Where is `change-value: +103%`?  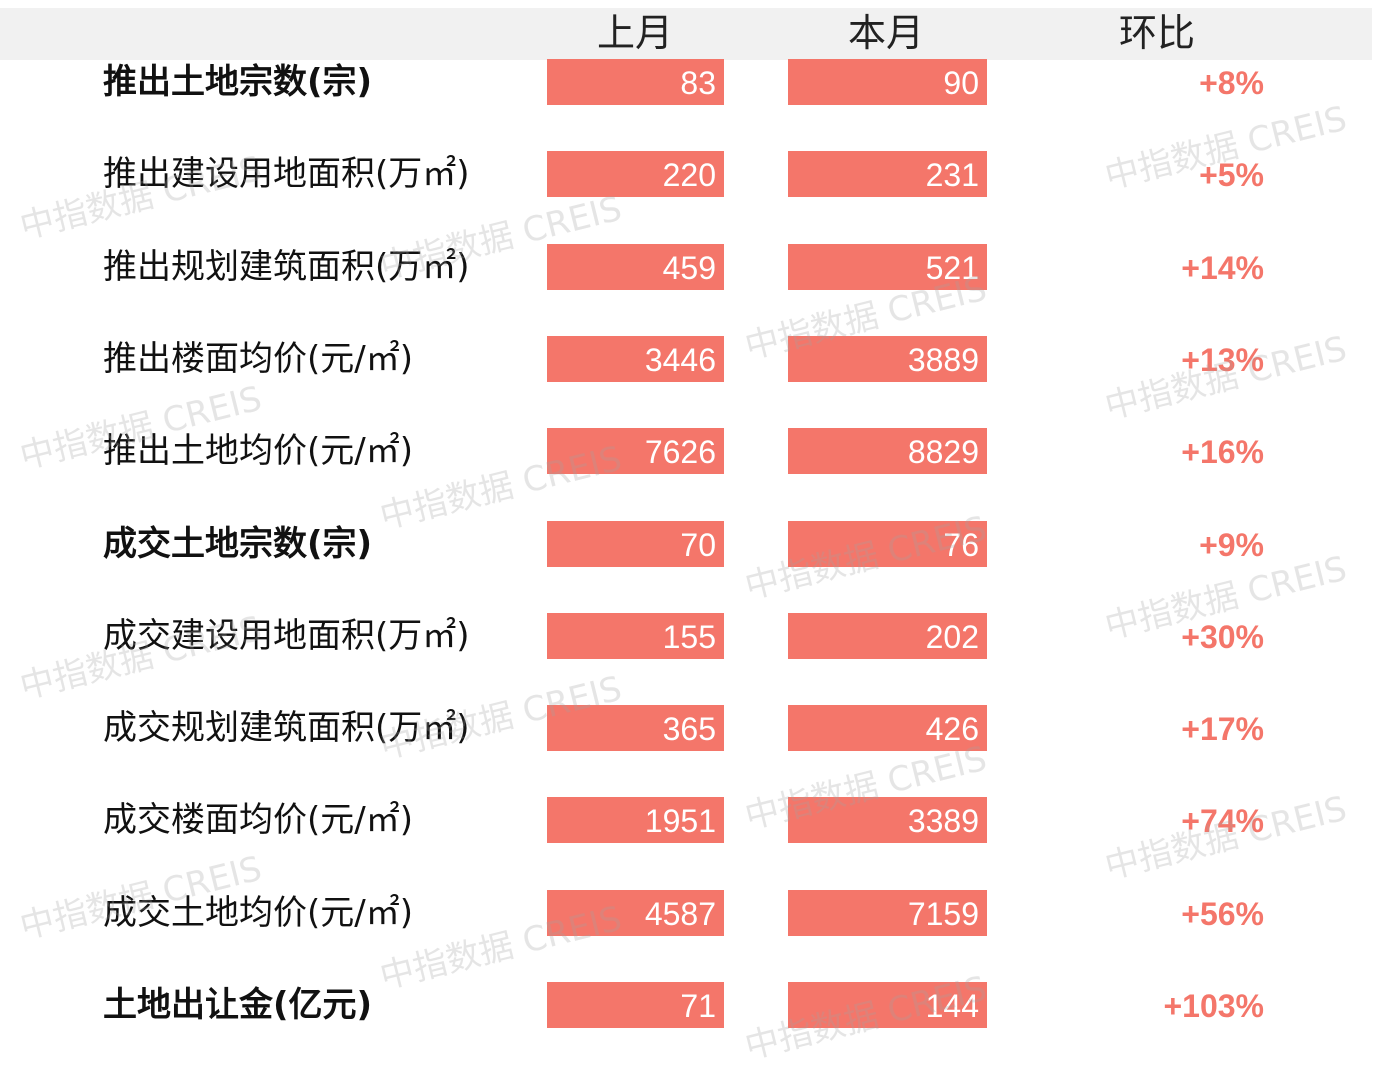 change-value: +103% is located at coordinates (1213, 1006).